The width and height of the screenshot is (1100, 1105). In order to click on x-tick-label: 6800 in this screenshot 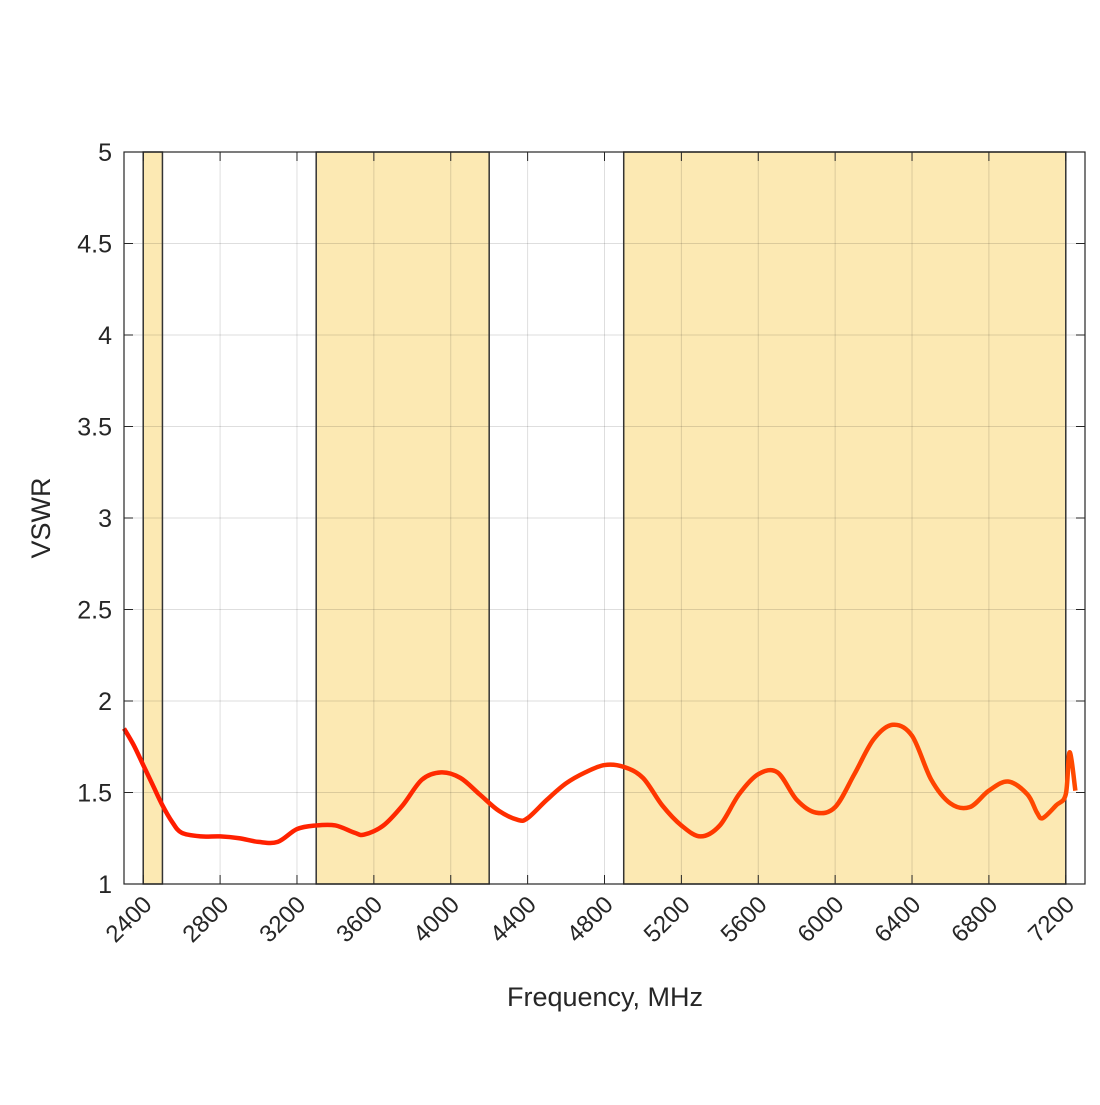, I will do `click(974, 919)`.